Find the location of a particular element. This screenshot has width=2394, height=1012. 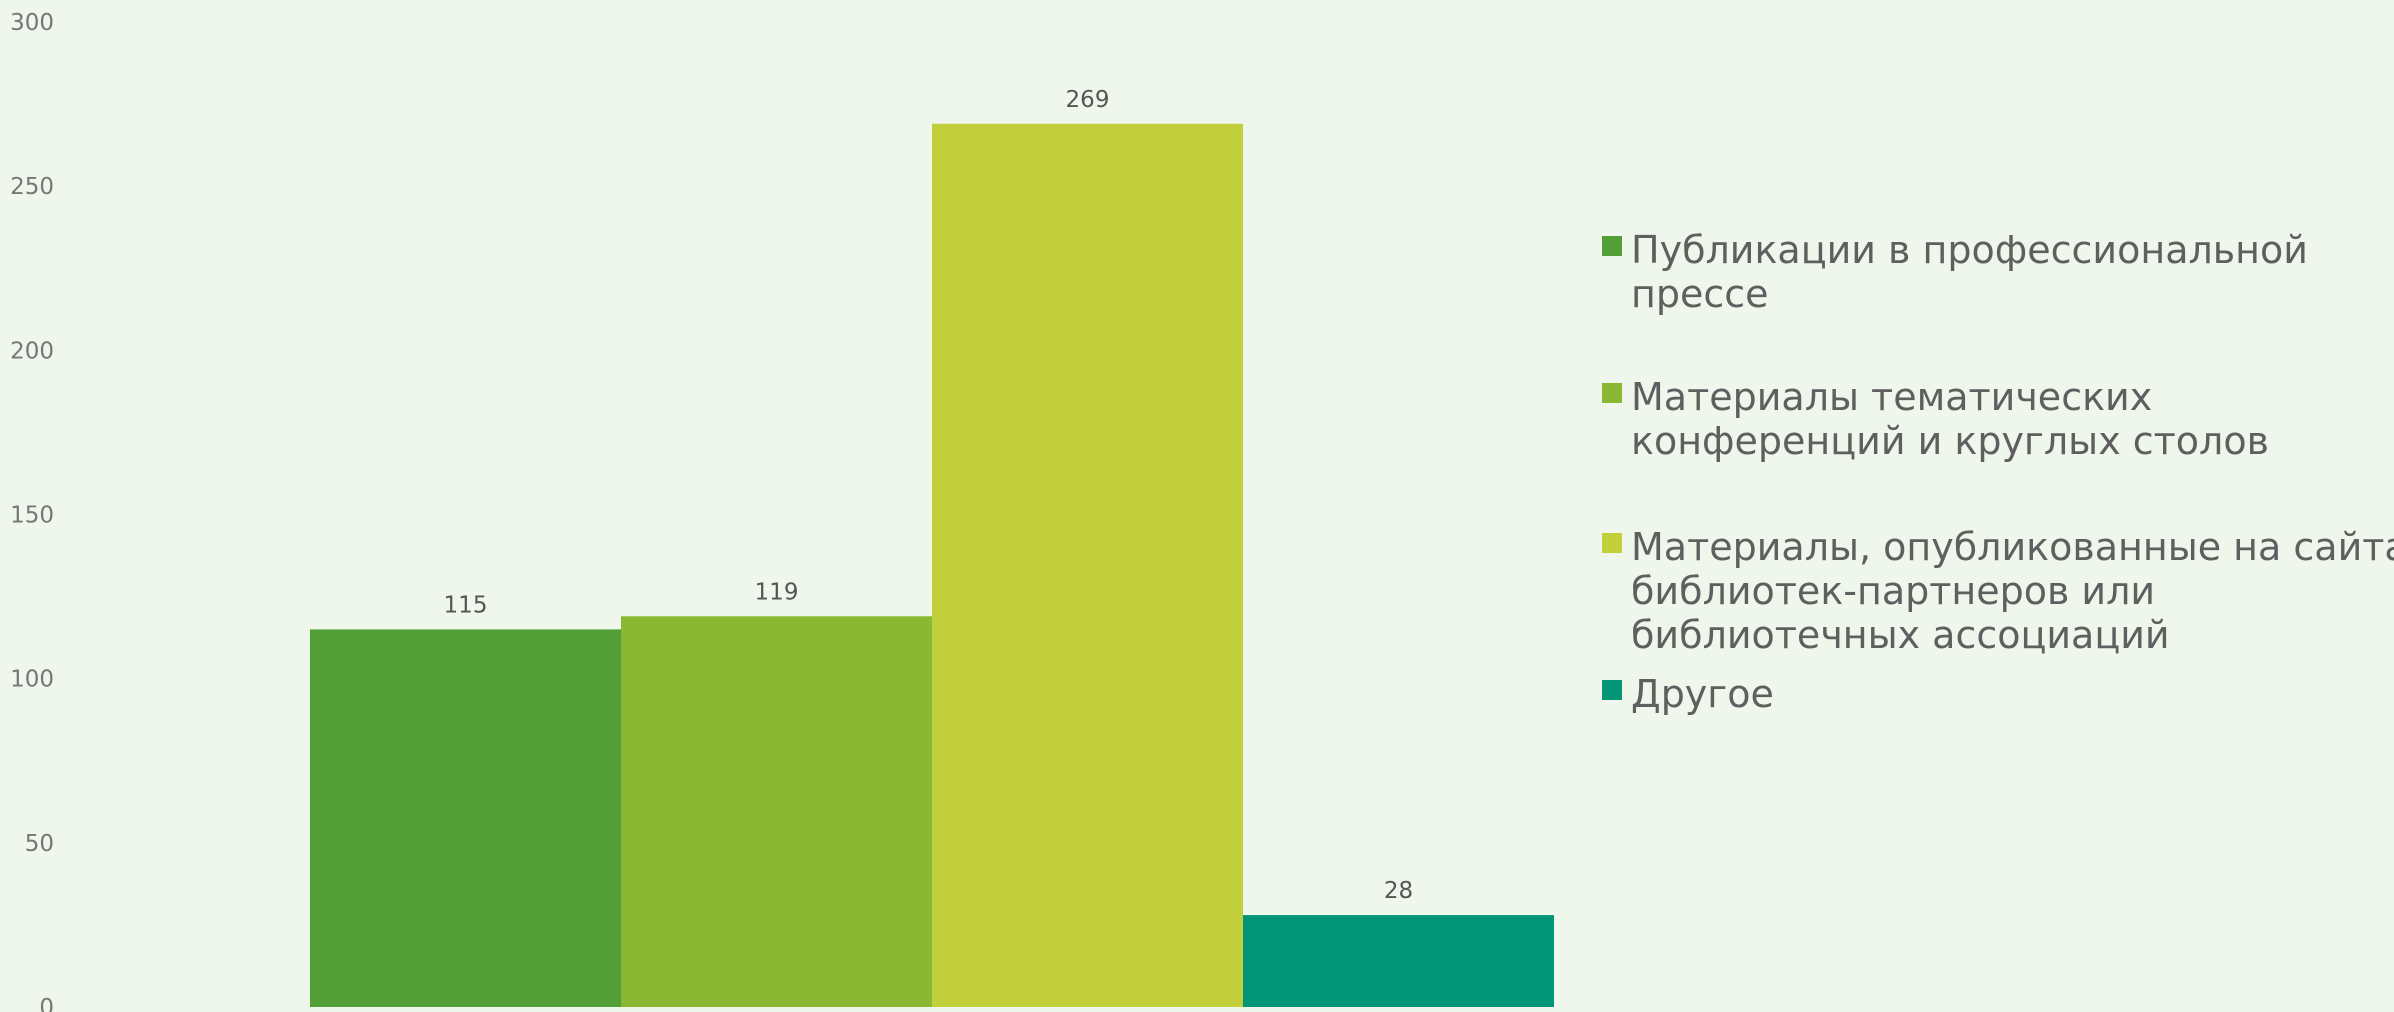

data-label: 115 is located at coordinates (466, 605).